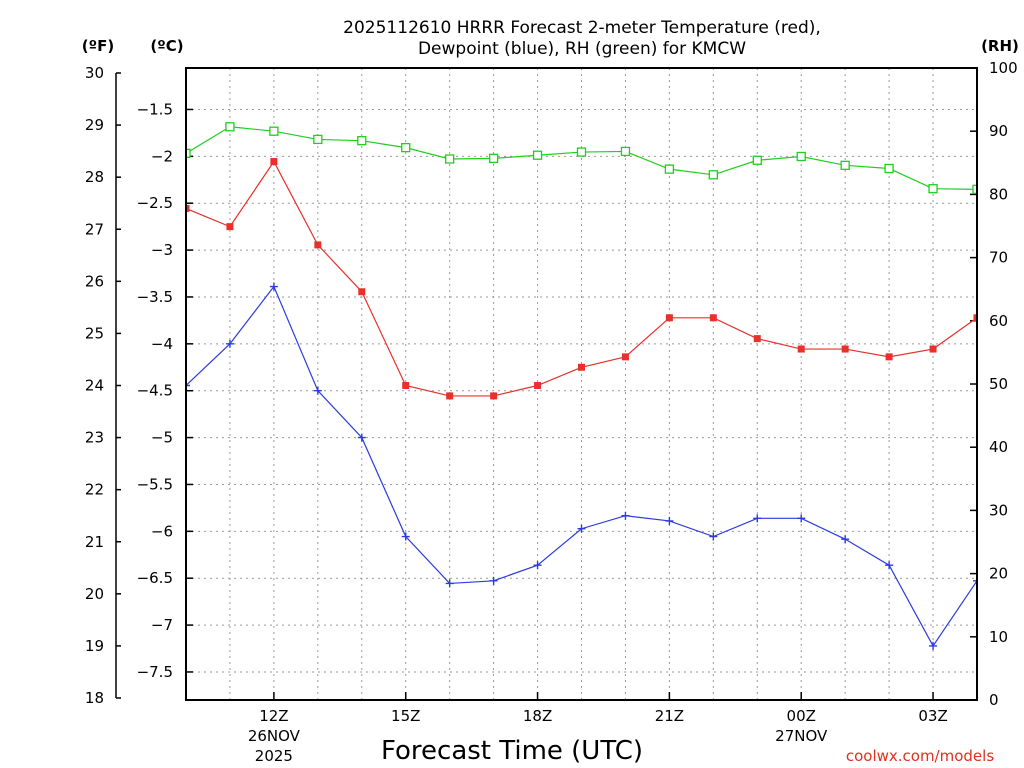 The width and height of the screenshot is (1024, 768). What do you see at coordinates (94, 438) in the screenshot?
I see `f-axis-tick-label: 23` at bounding box center [94, 438].